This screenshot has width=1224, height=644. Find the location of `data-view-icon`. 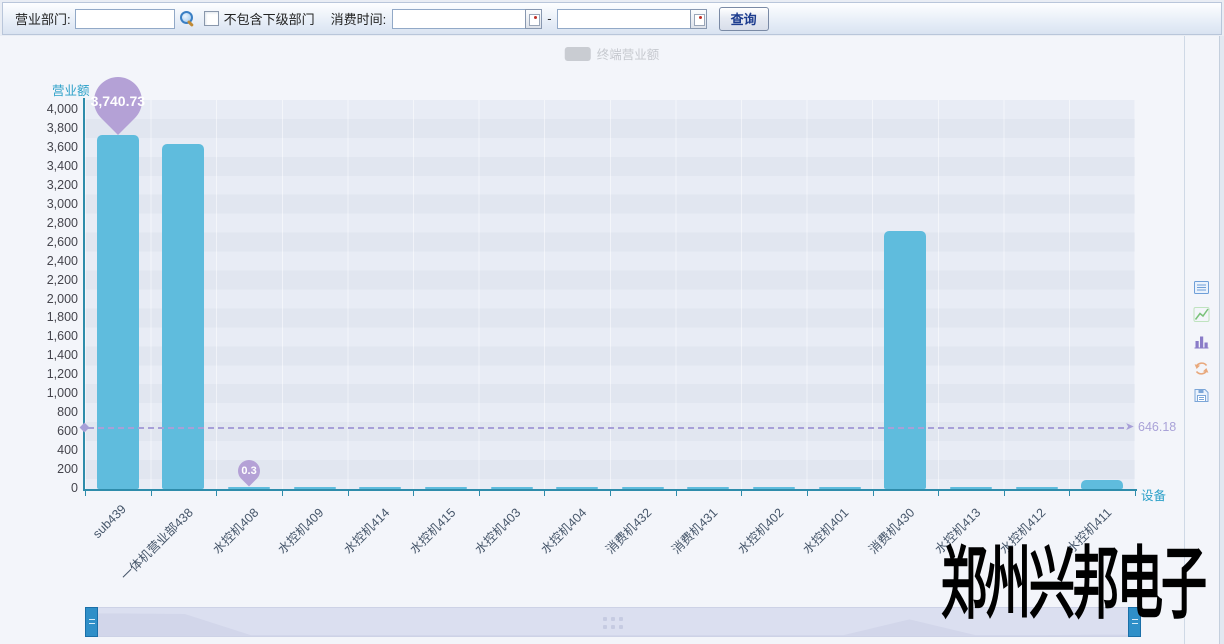

data-view-icon is located at coordinates (1201, 287).